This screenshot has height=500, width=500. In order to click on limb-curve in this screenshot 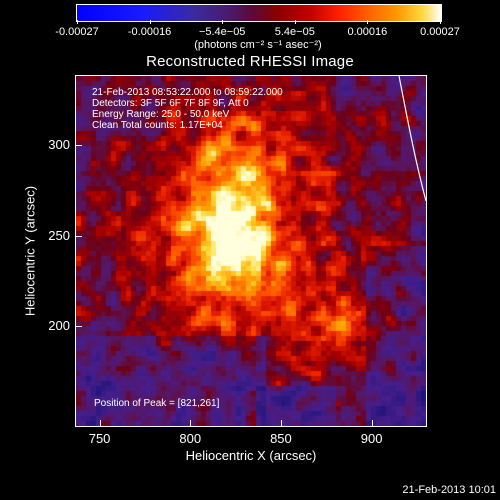, I will do `click(412, 139)`.